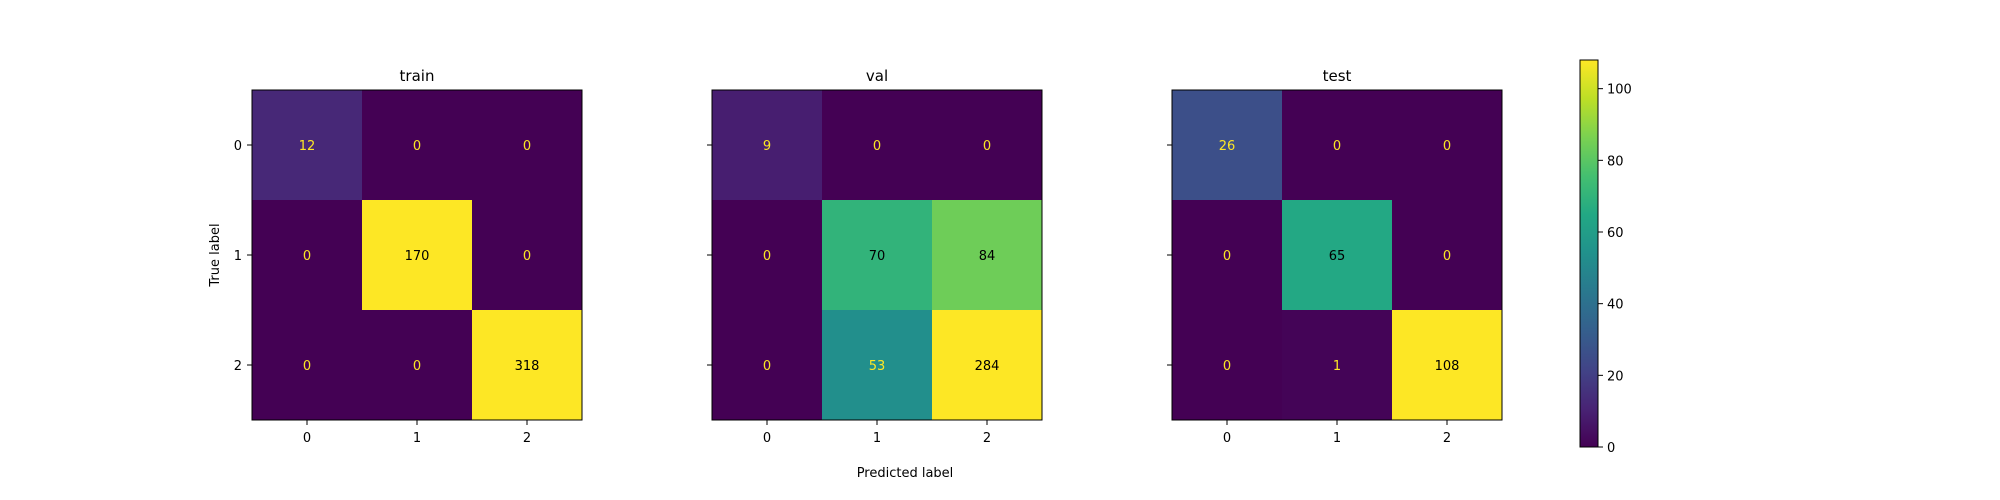  I want to click on cell-value-label: 12, so click(307, 146).